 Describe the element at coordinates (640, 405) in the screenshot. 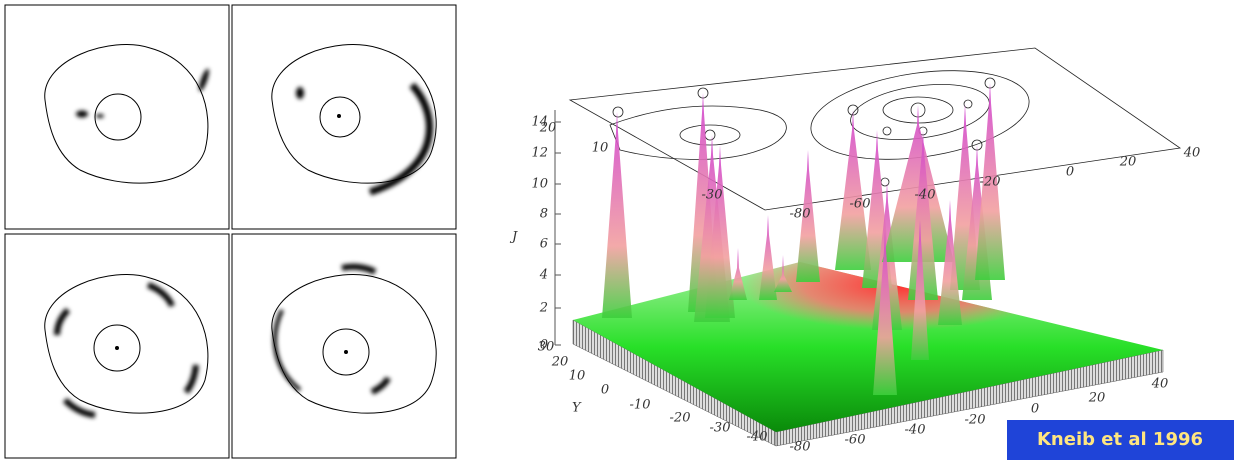

I see `tick-label: -10` at that location.